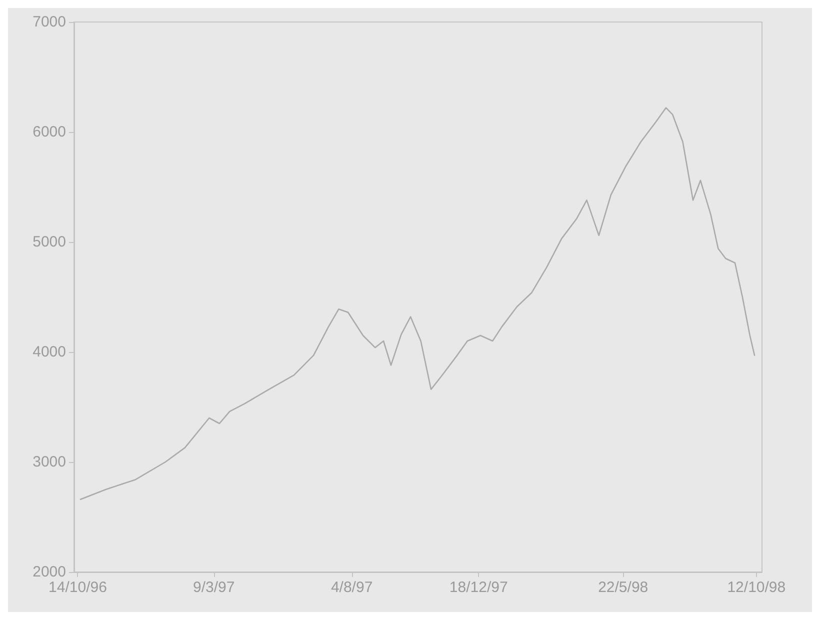 This screenshot has width=820, height=620. Describe the element at coordinates (49, 572) in the screenshot. I see `y-tick-label: 2000` at that location.